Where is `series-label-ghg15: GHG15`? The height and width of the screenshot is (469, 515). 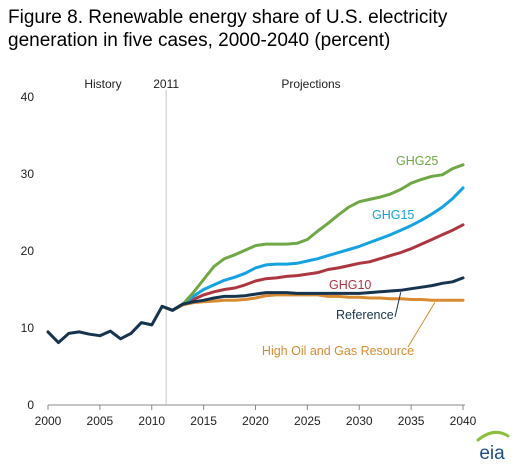
series-label-ghg15: GHG15 is located at coordinates (393, 215).